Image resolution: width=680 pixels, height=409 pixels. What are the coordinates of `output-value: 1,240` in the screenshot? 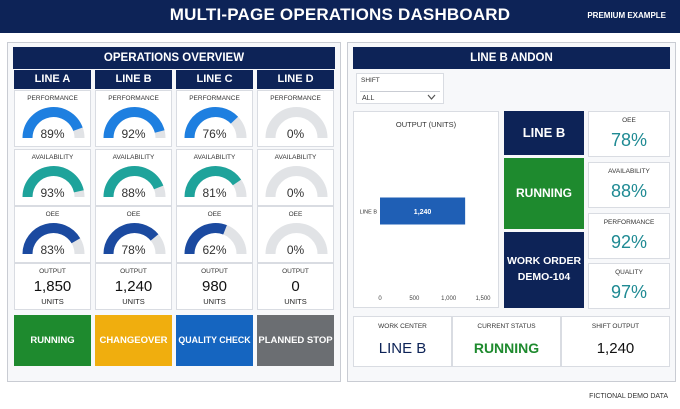 It's located at (133, 286).